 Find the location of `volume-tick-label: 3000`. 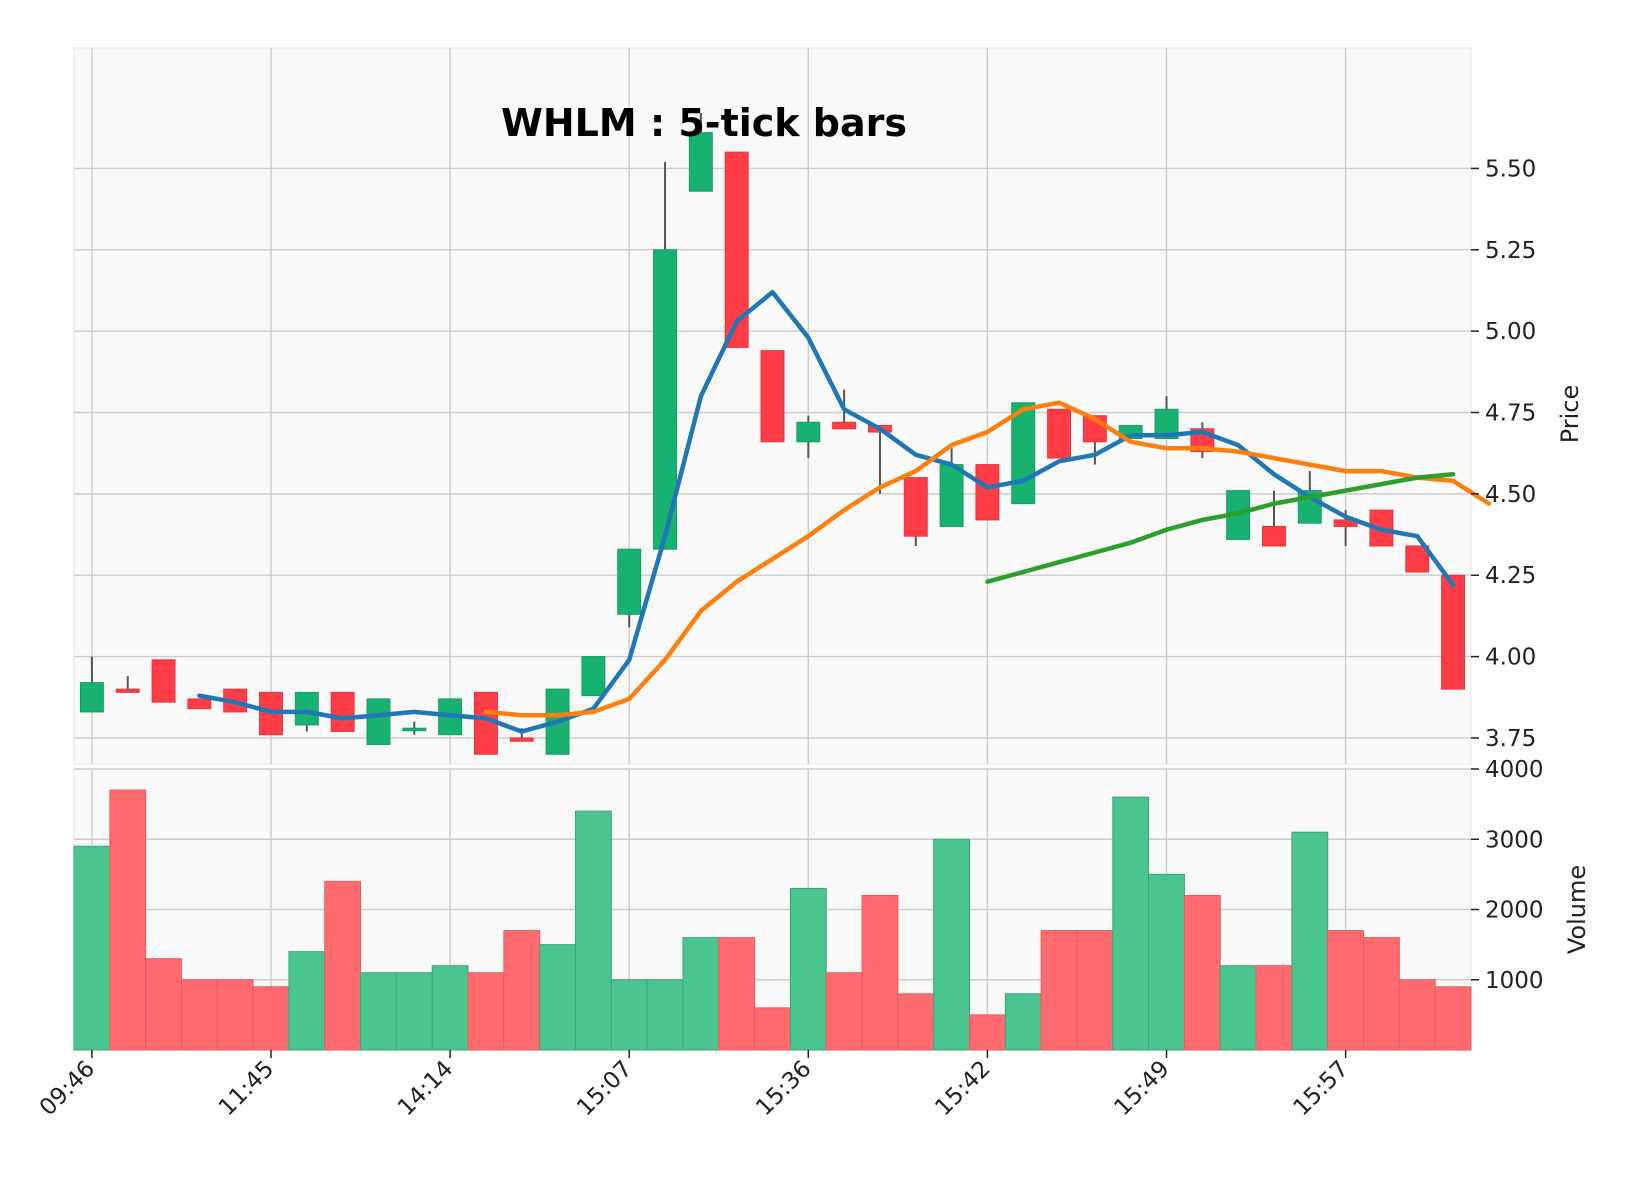

volume-tick-label: 3000 is located at coordinates (1514, 840).